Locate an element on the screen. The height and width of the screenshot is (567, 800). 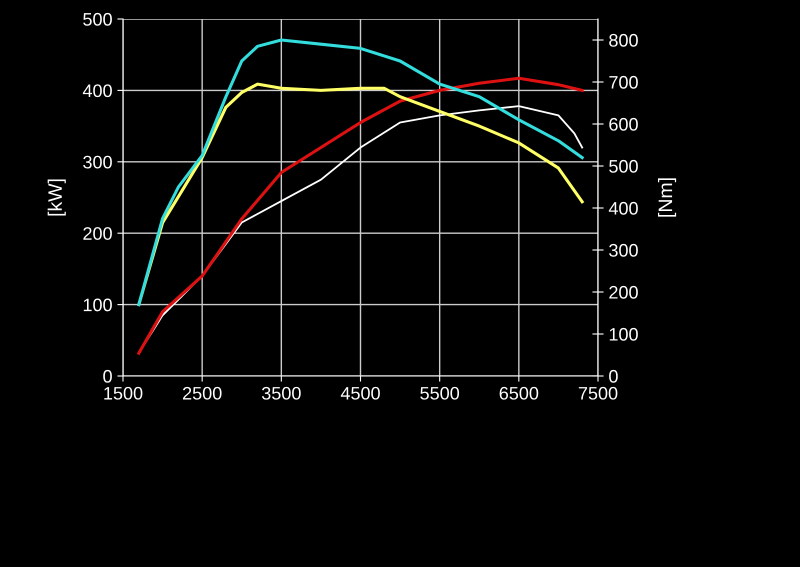
y2-tick-label: 100 is located at coordinates (624, 334).